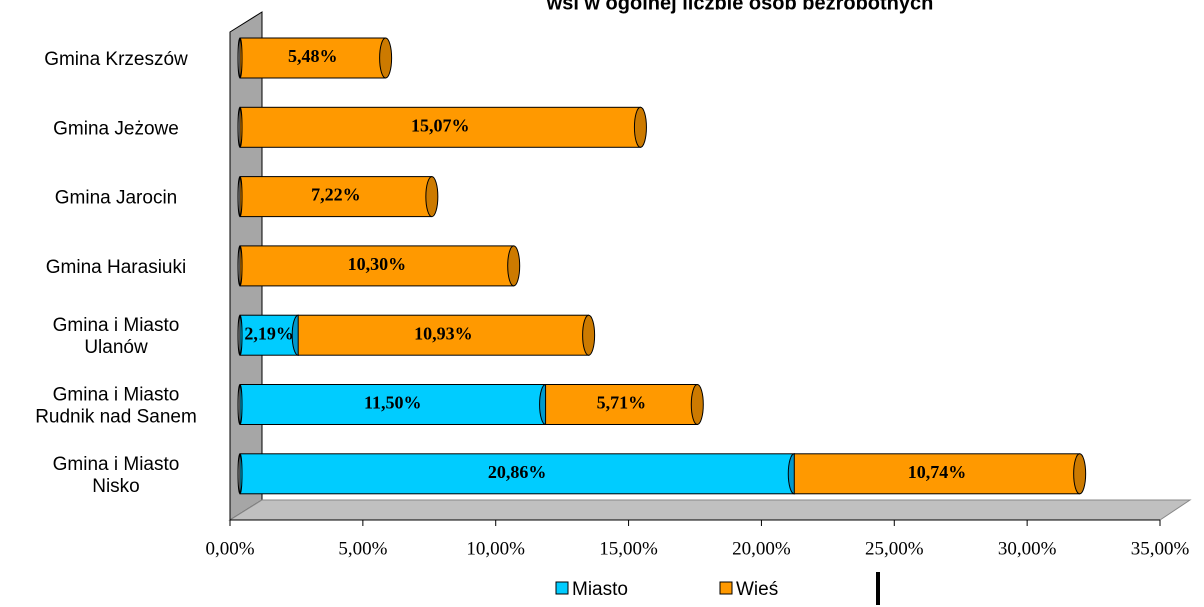  What do you see at coordinates (757, 589) in the screenshot?
I see `legend-label: Wieś` at bounding box center [757, 589].